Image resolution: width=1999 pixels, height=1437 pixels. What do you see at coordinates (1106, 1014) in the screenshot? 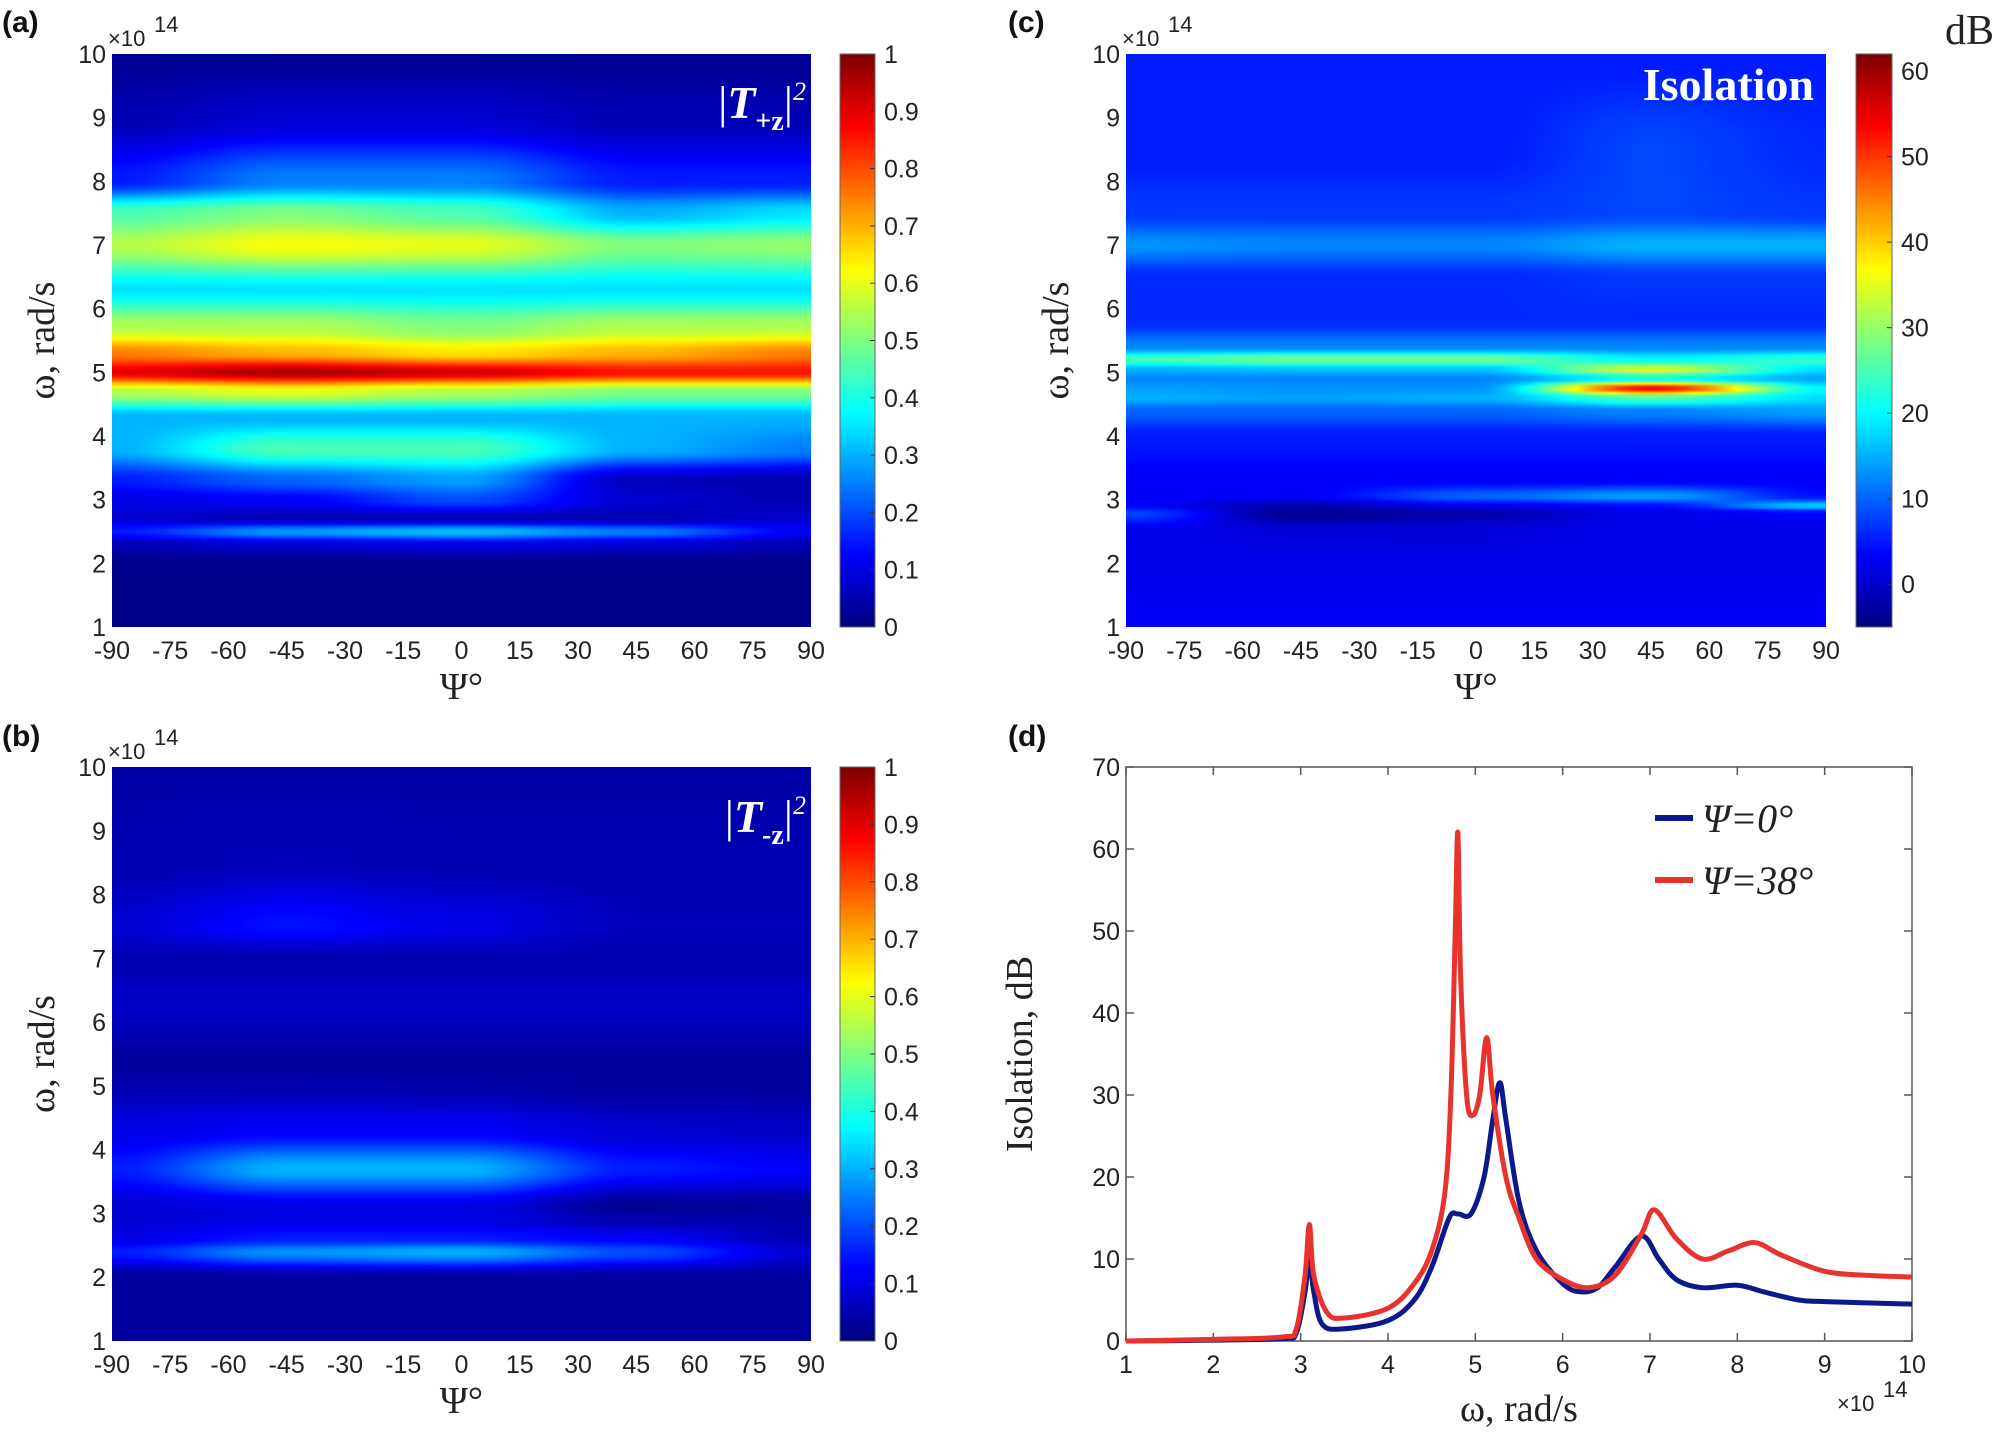
I see `y-tick-label: 40` at bounding box center [1106, 1014].